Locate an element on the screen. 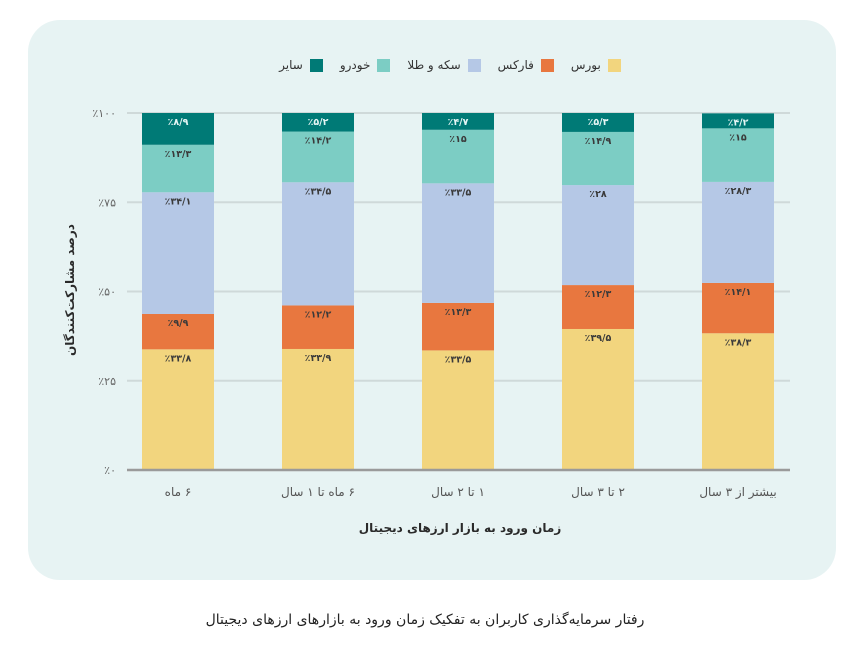 Image resolution: width=848 pixels, height=662 pixels. chart-legend: بورس فارکس سکه و طلا خودرو سایر is located at coordinates (450, 65).